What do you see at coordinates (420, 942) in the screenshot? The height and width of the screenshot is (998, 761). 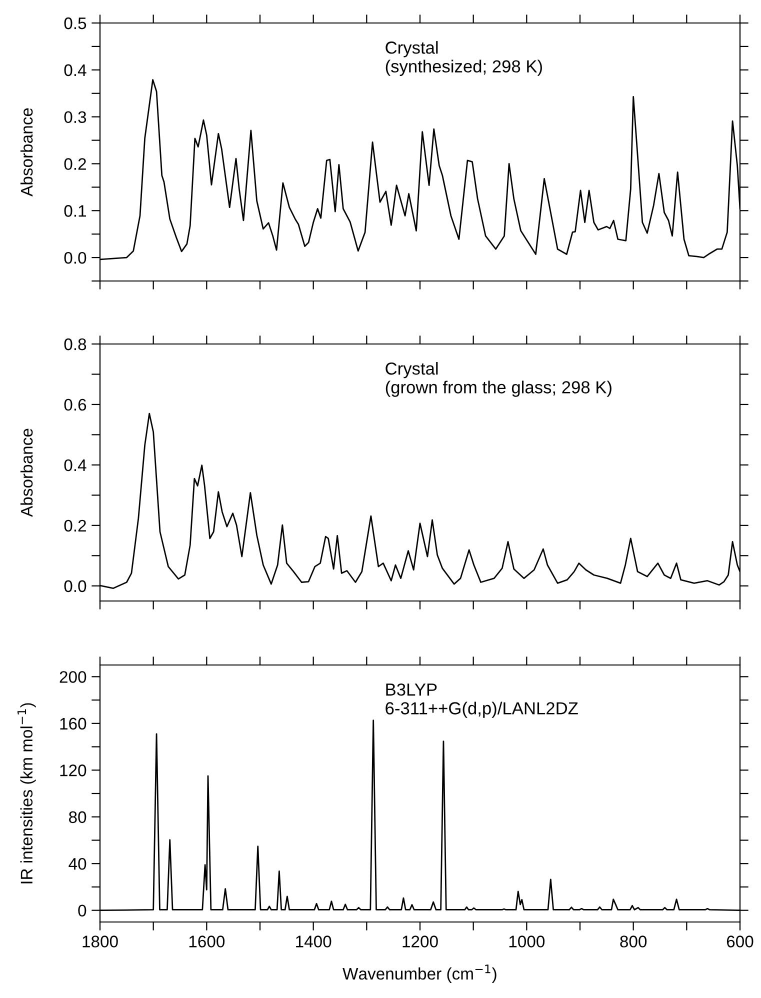 I see `x-tick-label: 1200` at bounding box center [420, 942].